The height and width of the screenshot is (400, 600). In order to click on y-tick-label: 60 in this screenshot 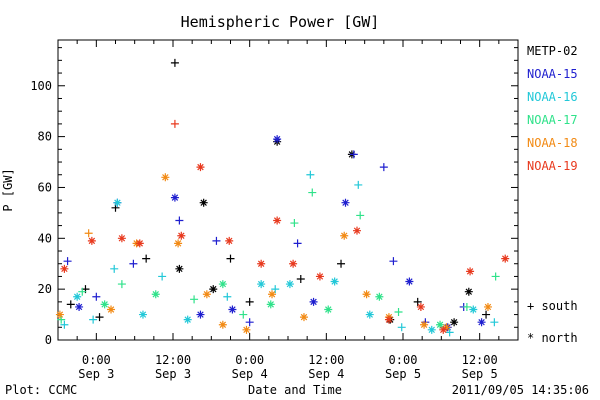, I will do `click(45, 187)`.